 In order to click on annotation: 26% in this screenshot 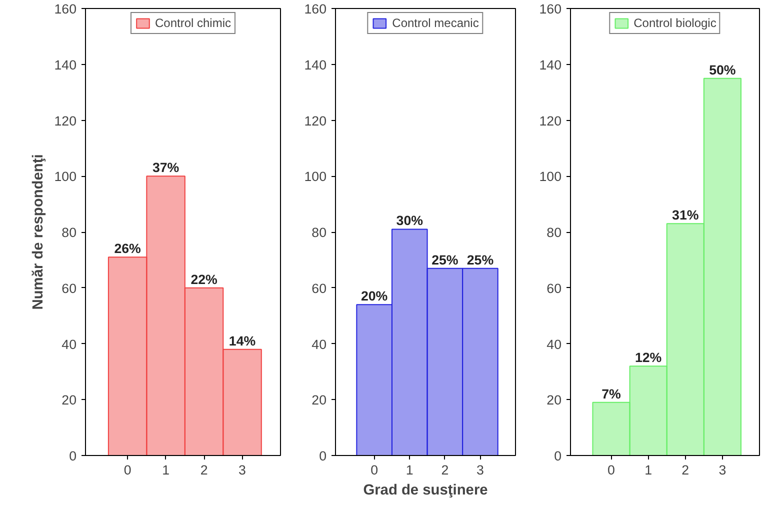, I will do `click(128, 248)`.